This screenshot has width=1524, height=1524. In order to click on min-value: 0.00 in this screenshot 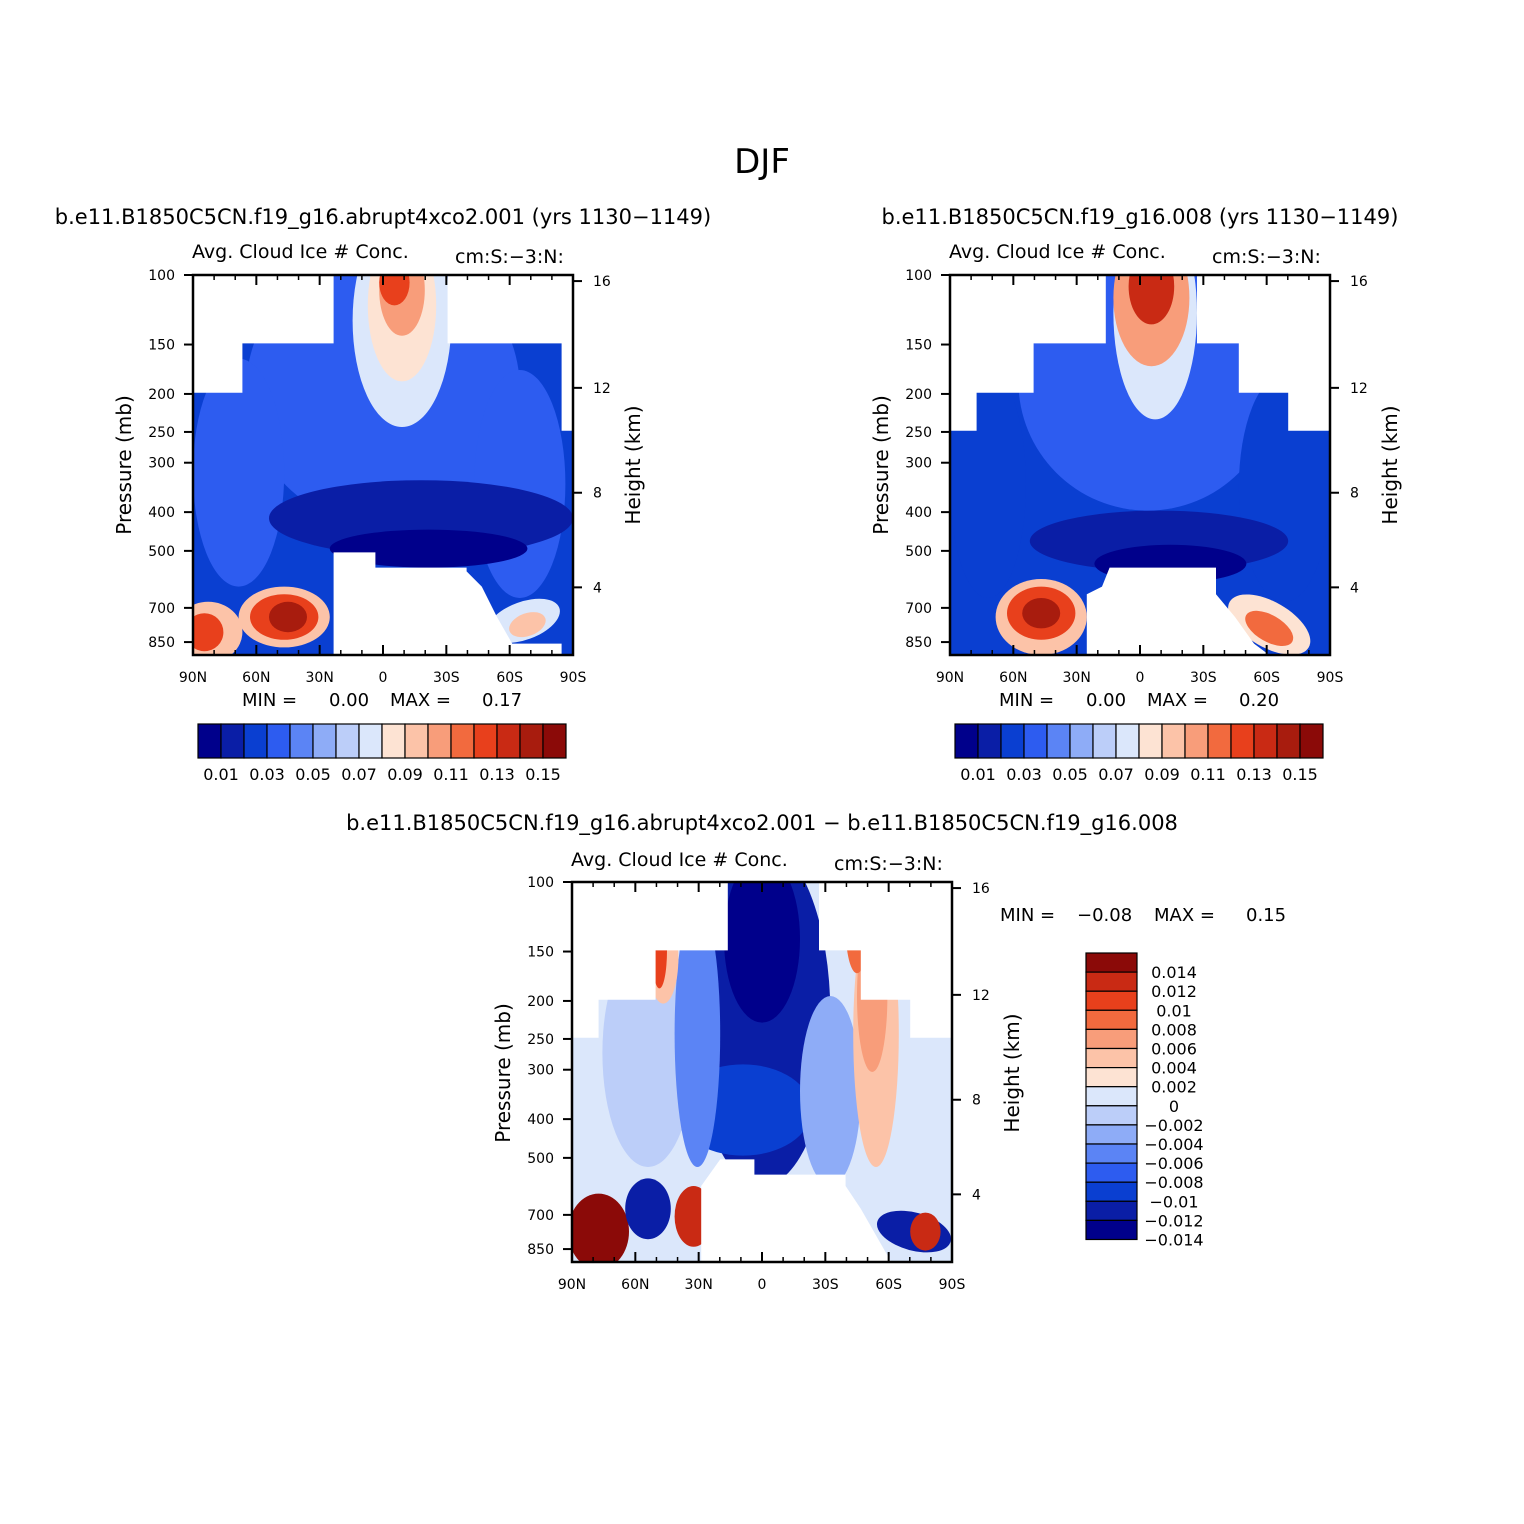, I will do `click(349, 700)`.